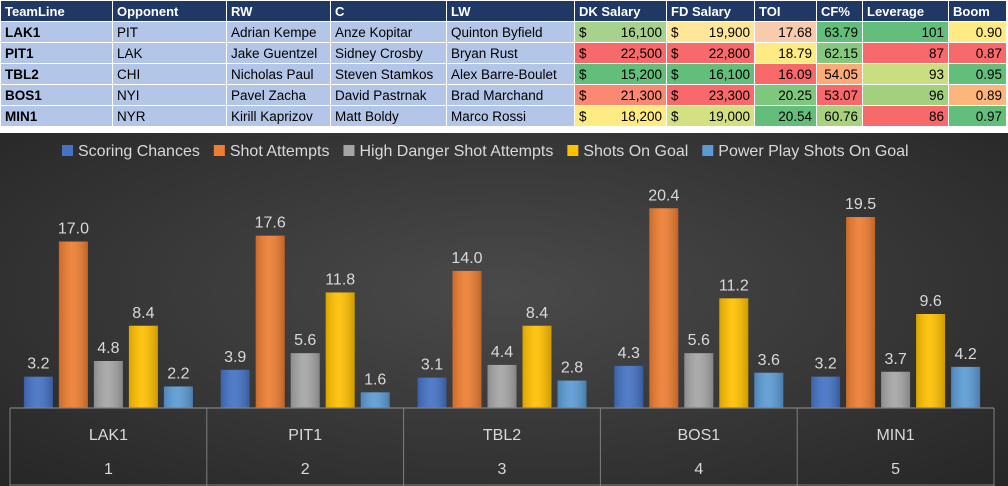 This screenshot has width=1008, height=486. I want to click on cell-fd-salary: $23,300, so click(710, 95).